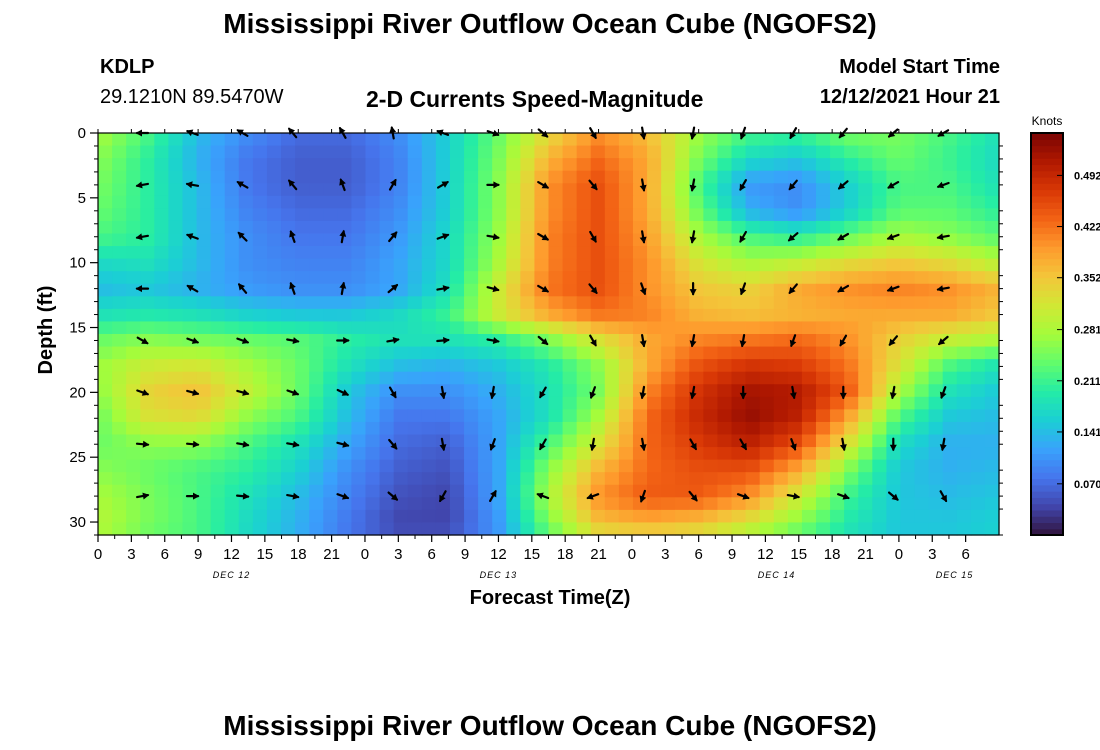 This screenshot has width=1100, height=750. What do you see at coordinates (231, 554) in the screenshot?
I see `x-tick-label: 12` at bounding box center [231, 554].